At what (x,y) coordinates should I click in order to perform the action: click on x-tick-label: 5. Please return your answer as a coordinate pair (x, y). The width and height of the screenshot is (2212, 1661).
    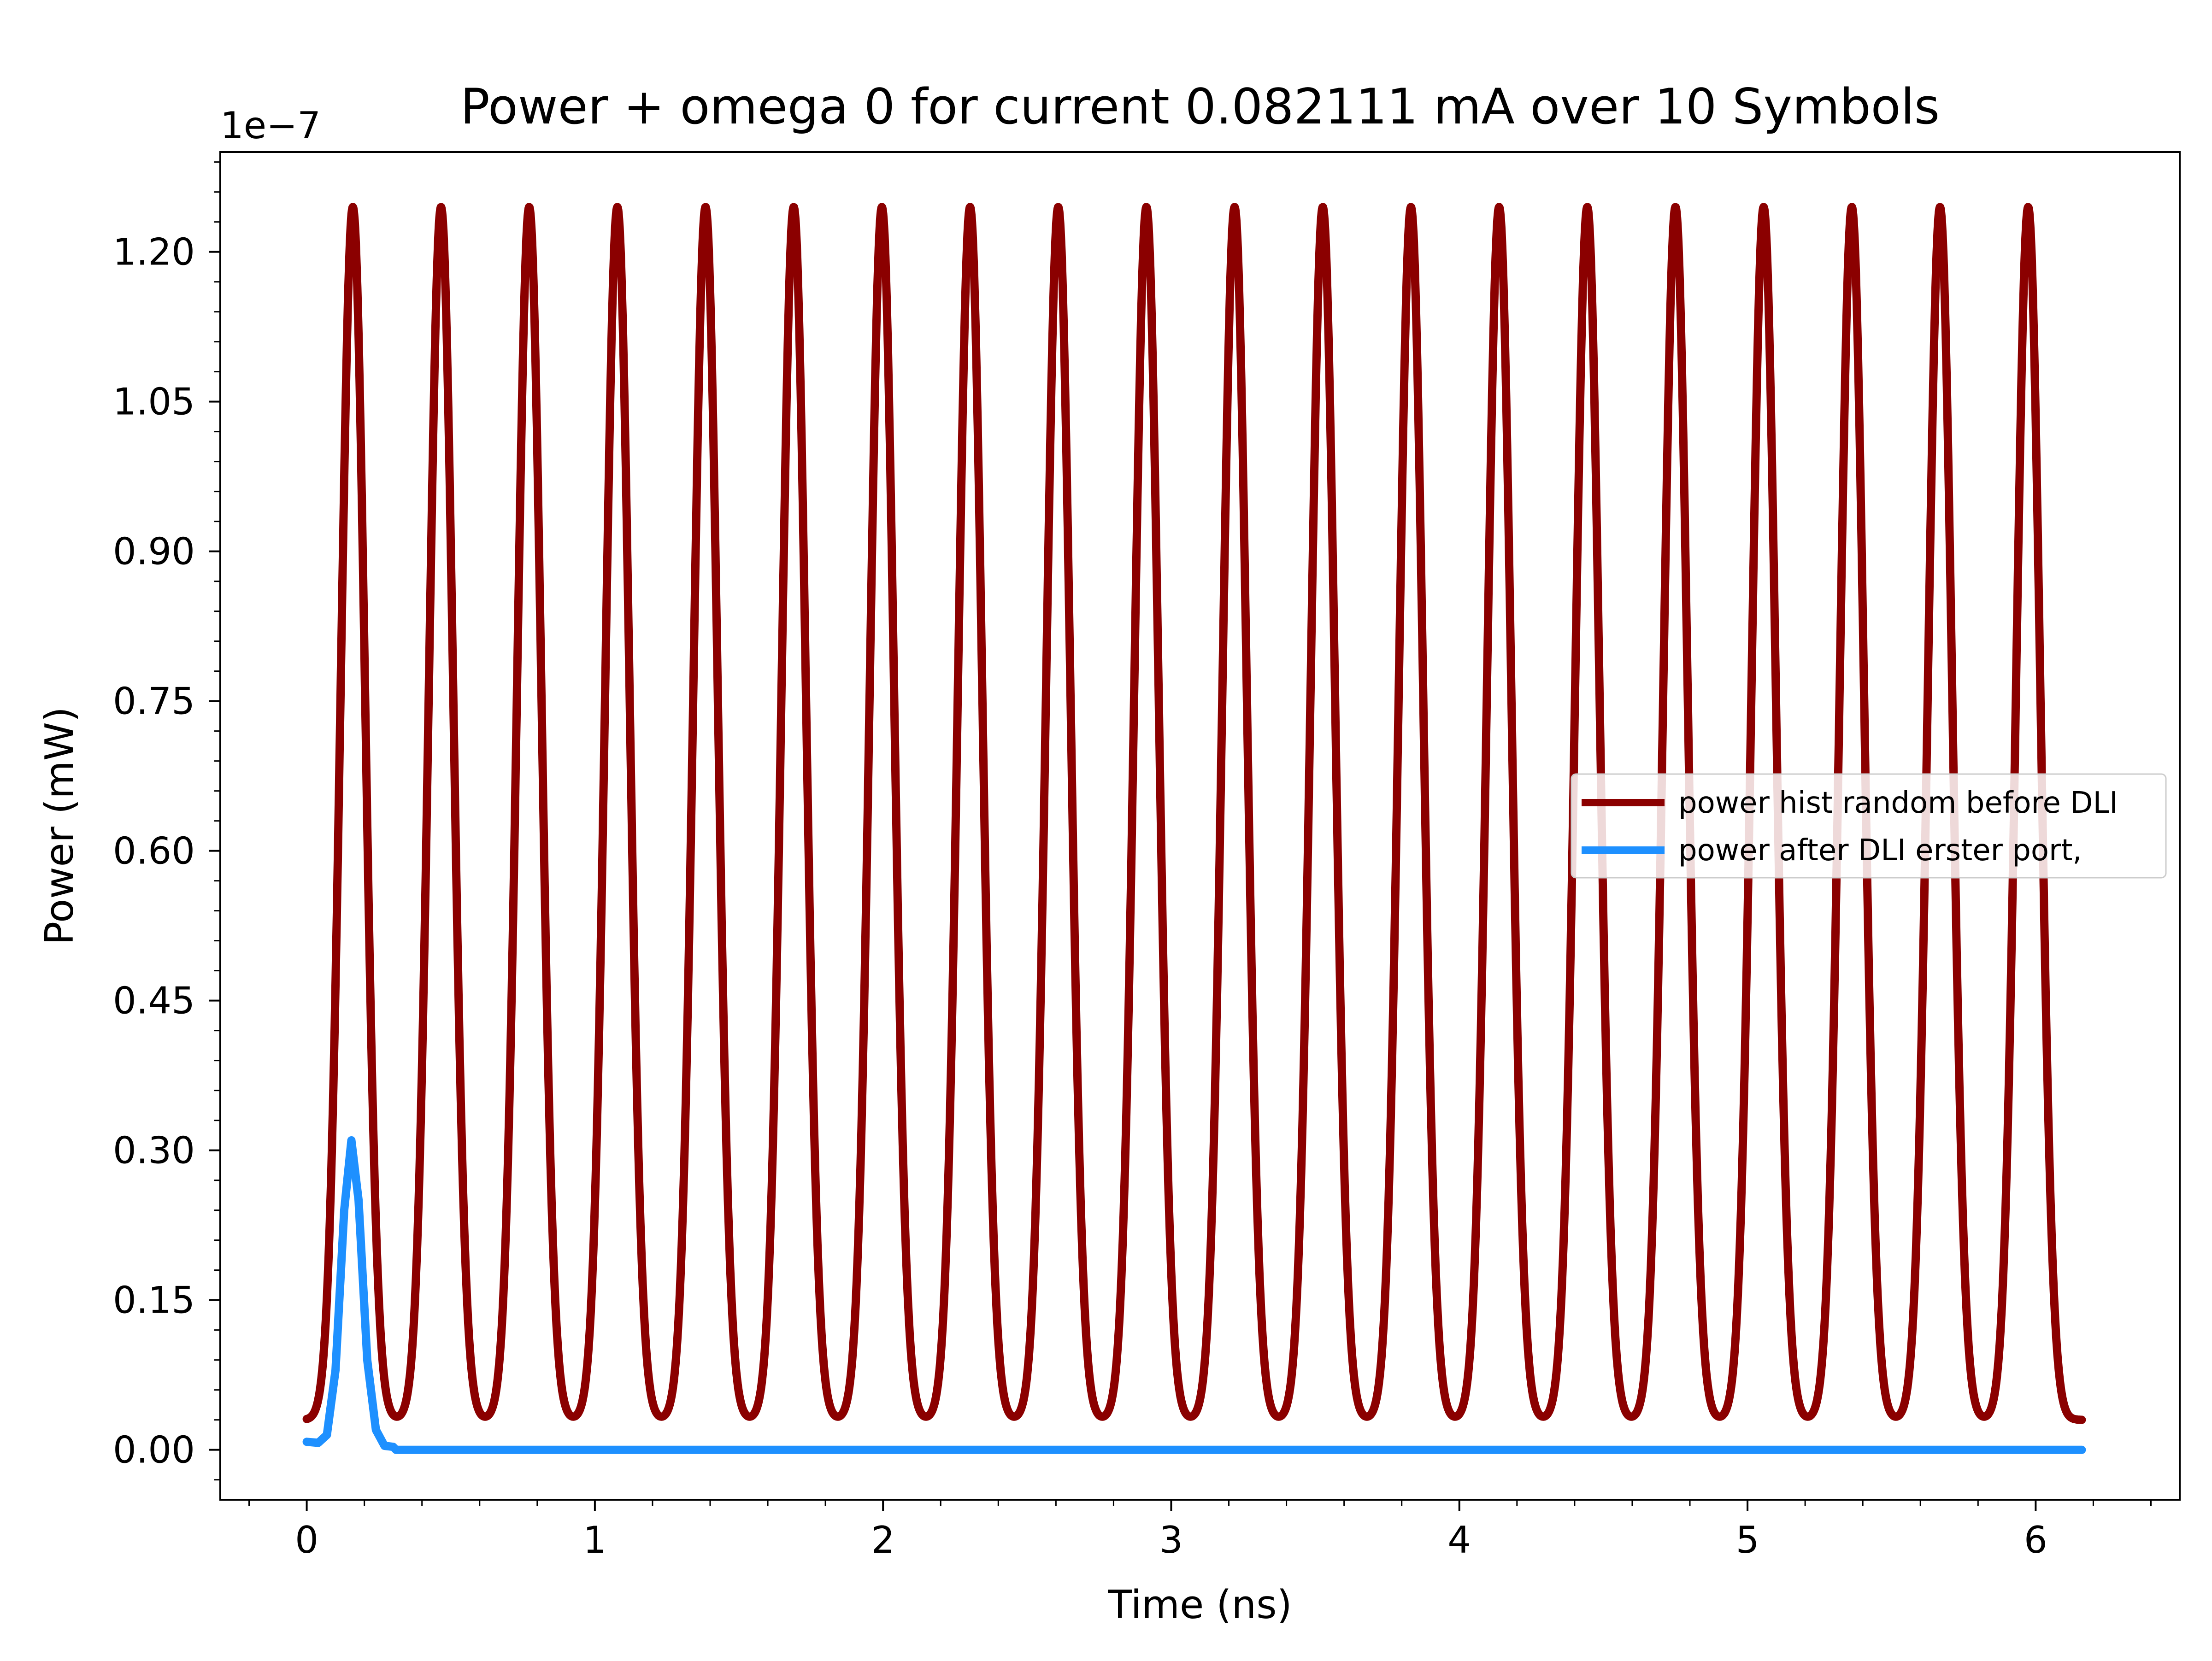
    Looking at the image, I should click on (1747, 1540).